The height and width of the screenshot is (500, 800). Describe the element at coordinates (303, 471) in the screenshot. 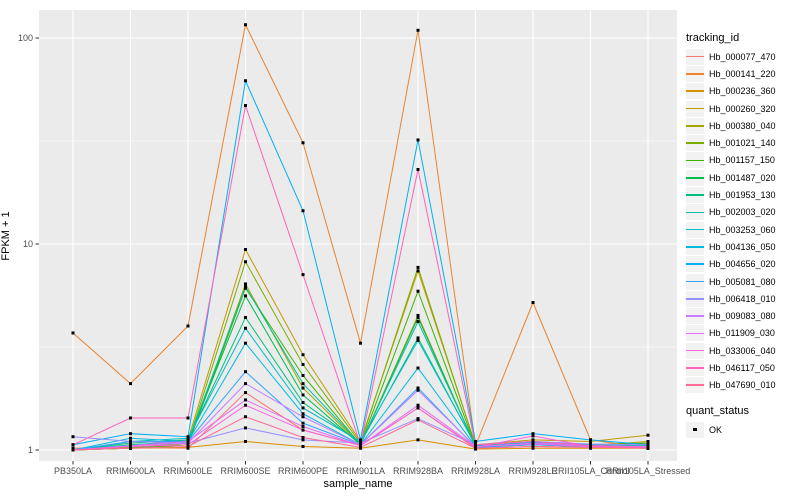

I see `x-tick-label: RRIM600PE` at that location.